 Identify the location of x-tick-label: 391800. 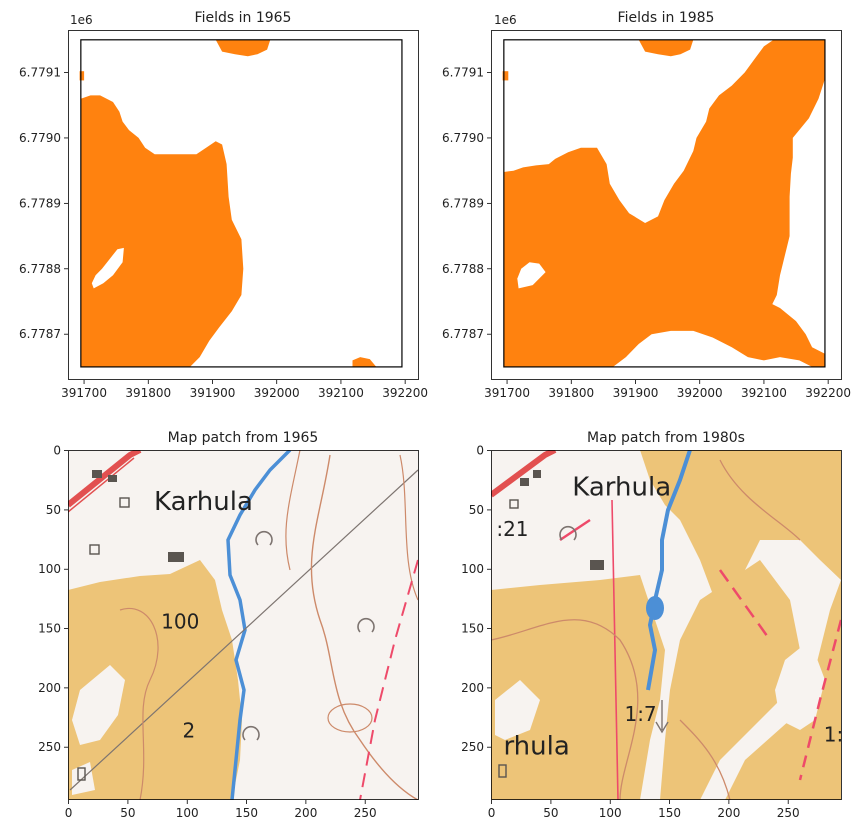
(148, 393).